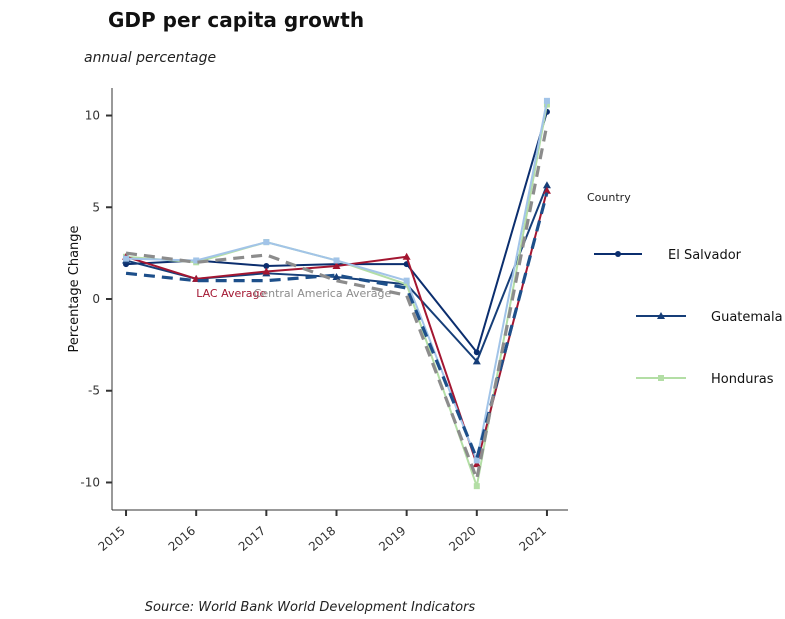 This screenshot has width=785, height=619. I want to click on chart-subtitle: annual percentage, so click(150, 58).